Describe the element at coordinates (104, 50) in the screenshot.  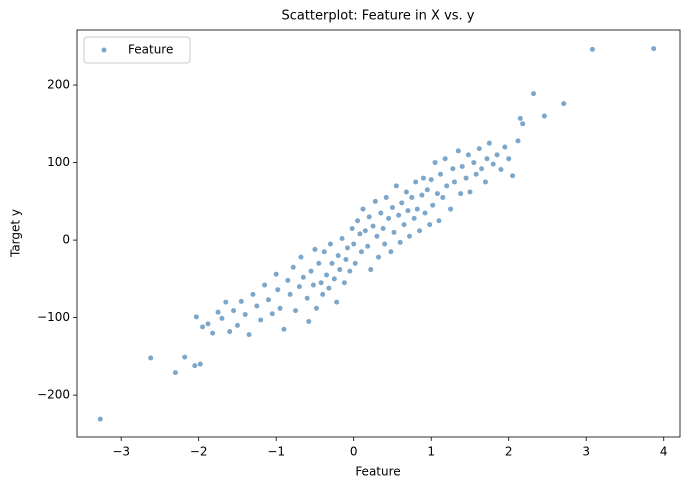
I see `legend-marker` at that location.